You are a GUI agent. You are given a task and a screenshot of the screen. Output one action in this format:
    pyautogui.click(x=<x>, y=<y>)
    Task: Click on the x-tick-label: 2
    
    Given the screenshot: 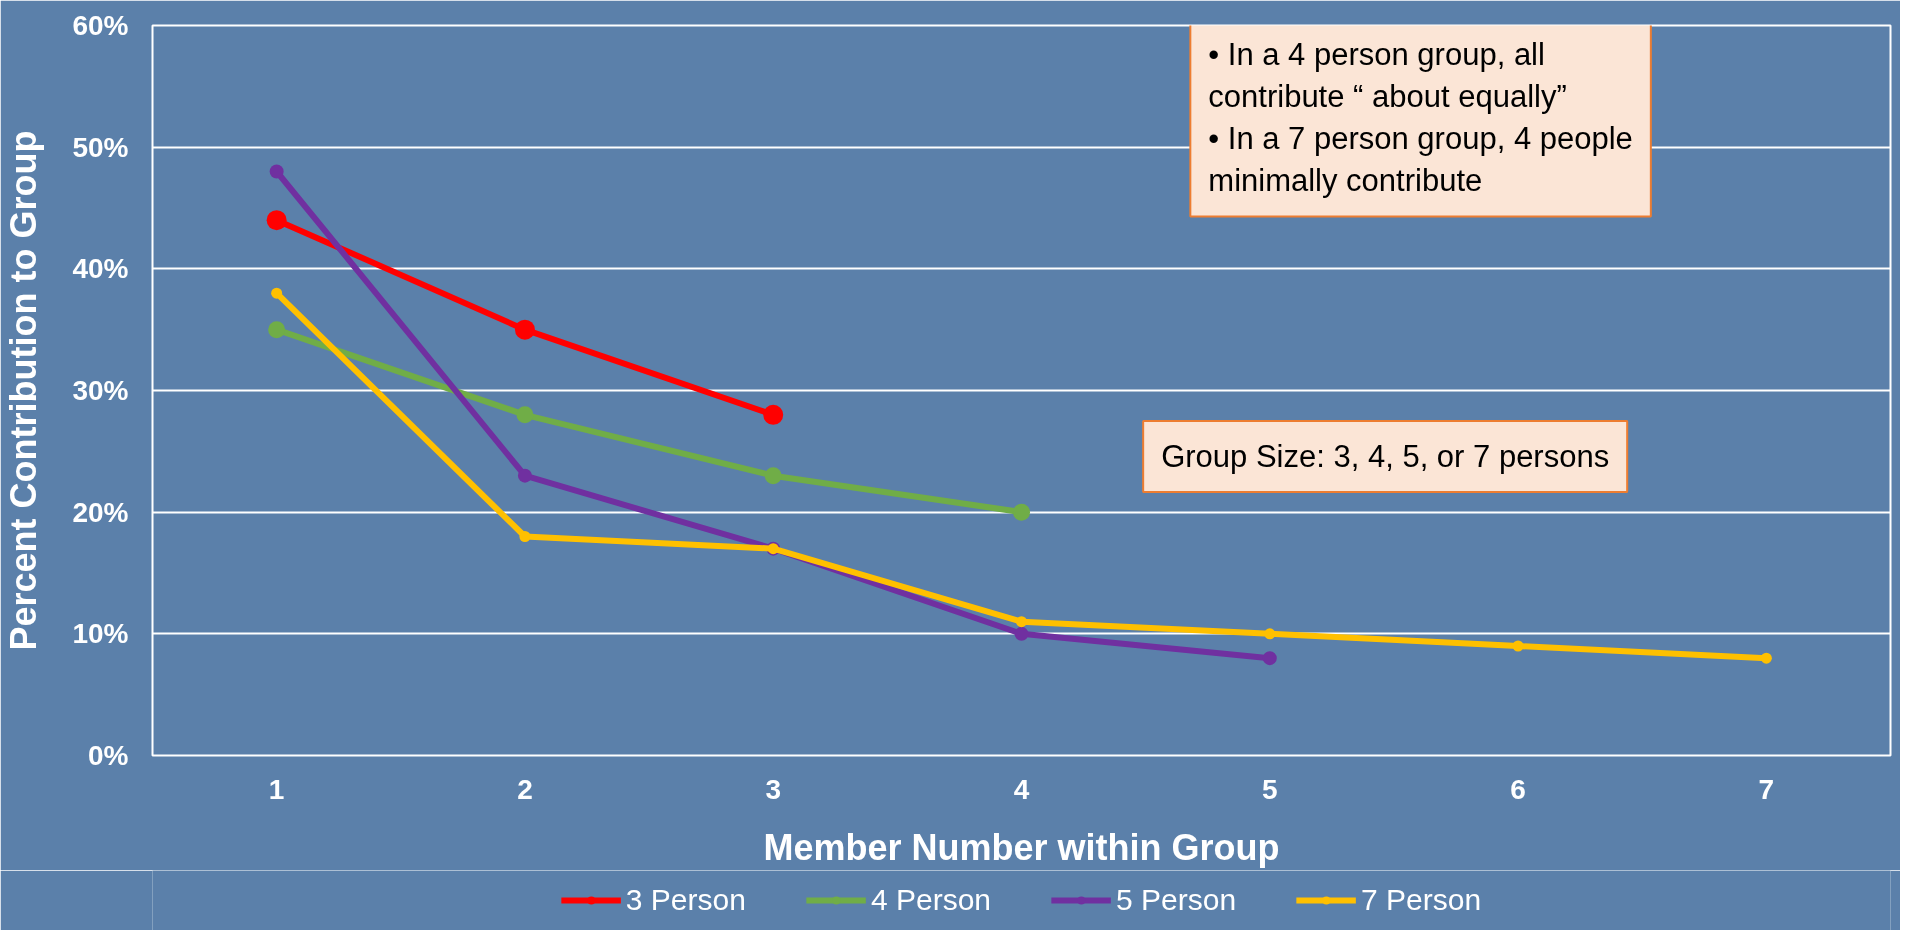 What is the action you would take?
    pyautogui.click(x=525, y=789)
    